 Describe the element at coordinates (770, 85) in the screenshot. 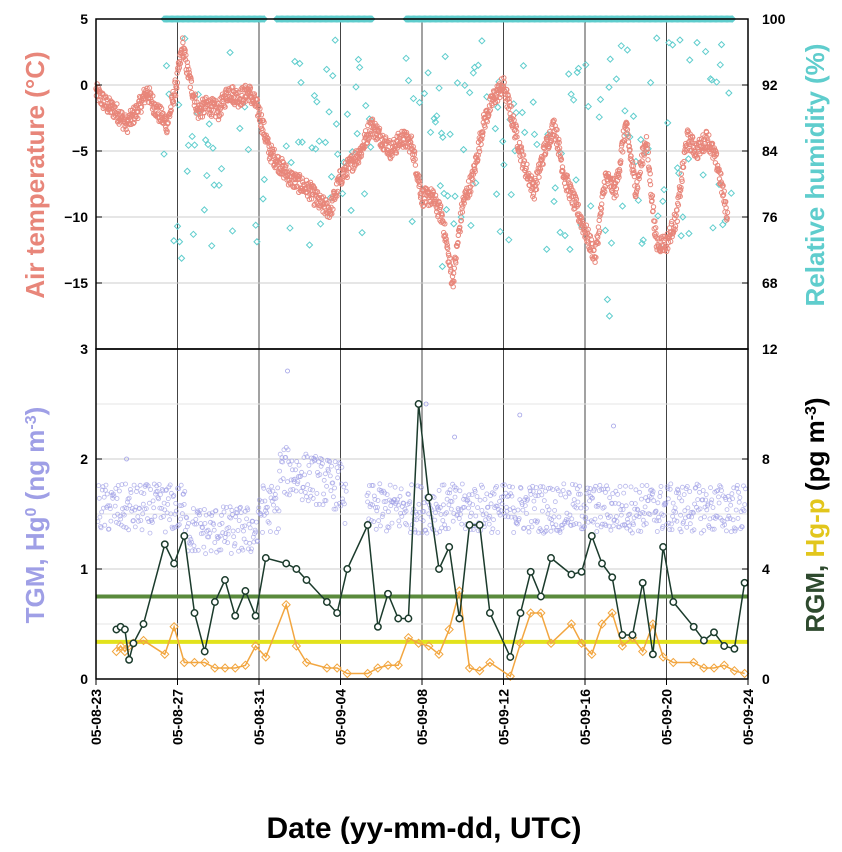

I see `humidity-tick-label: 92` at that location.